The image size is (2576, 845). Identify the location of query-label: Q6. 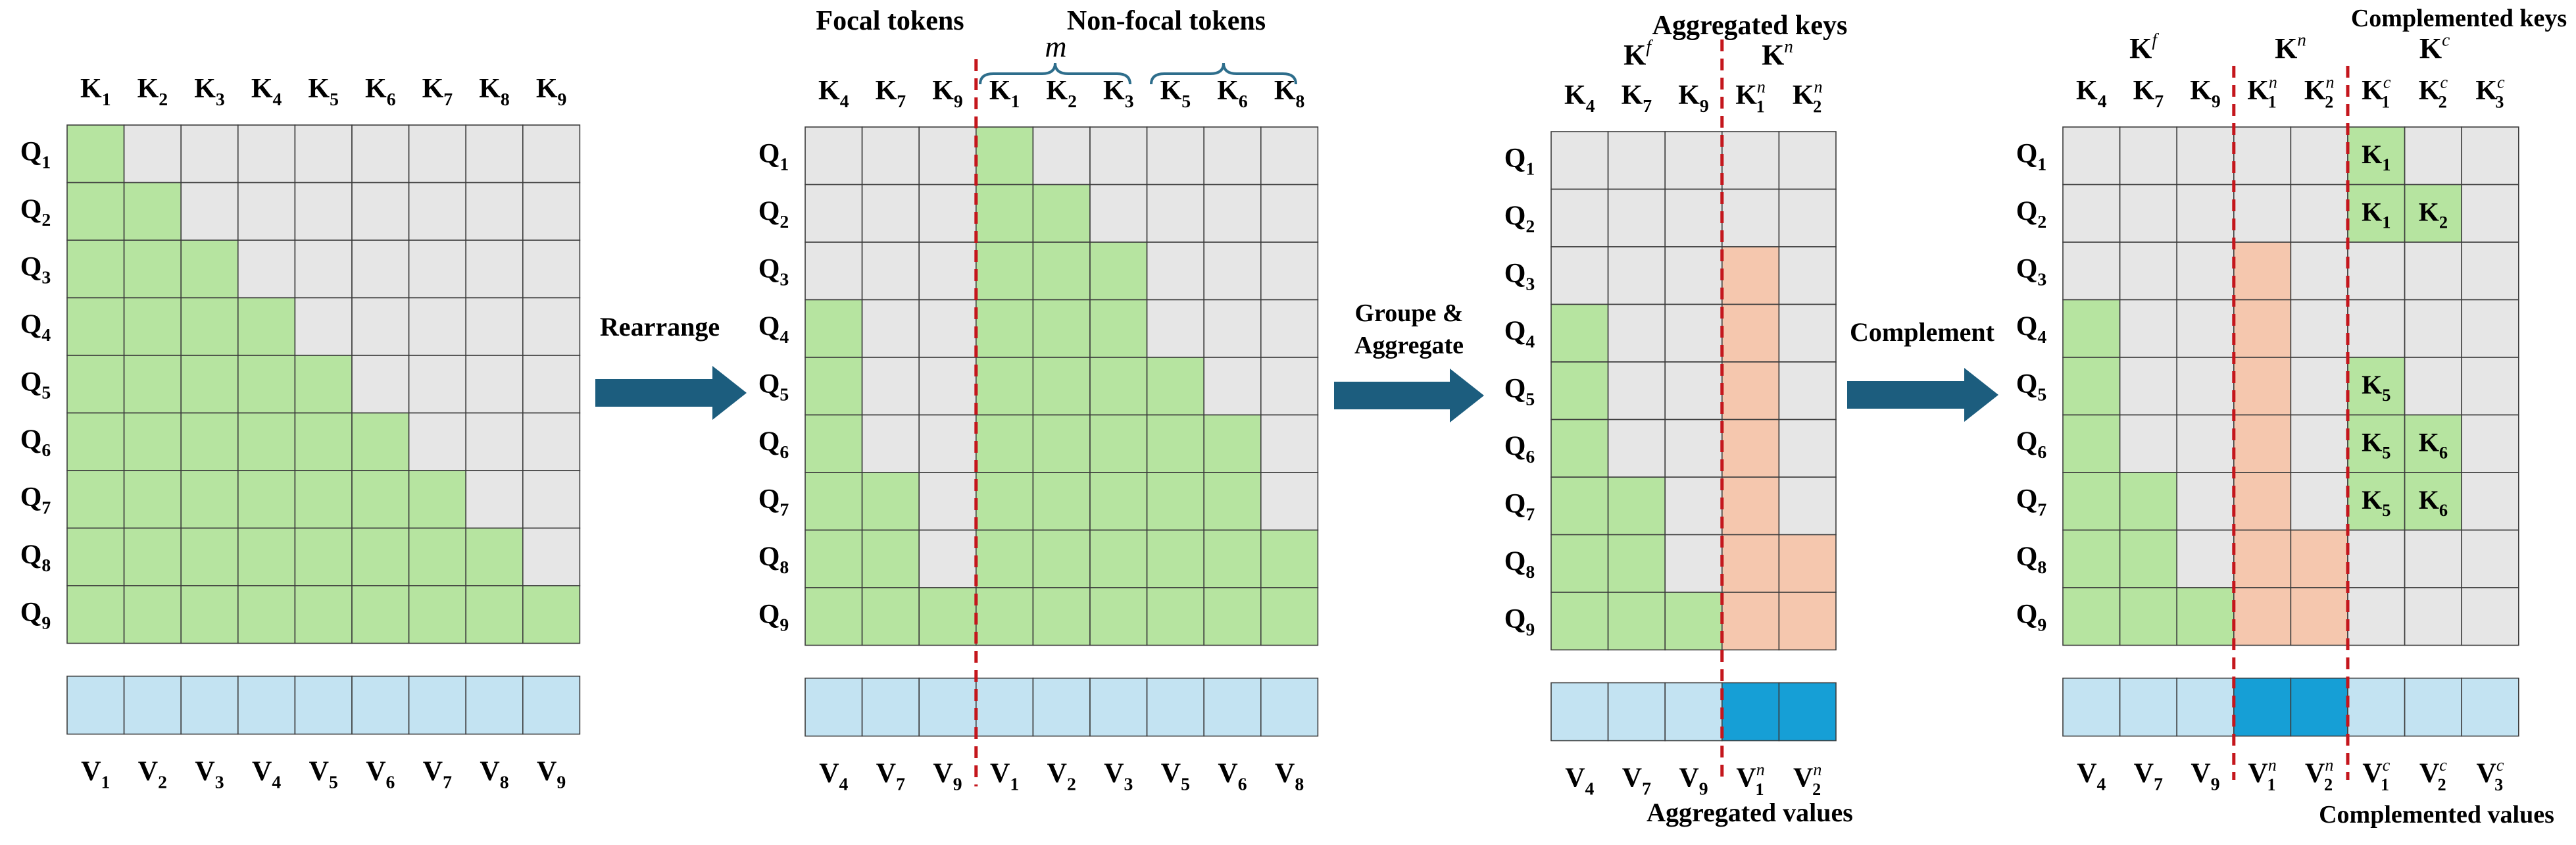
(773, 444).